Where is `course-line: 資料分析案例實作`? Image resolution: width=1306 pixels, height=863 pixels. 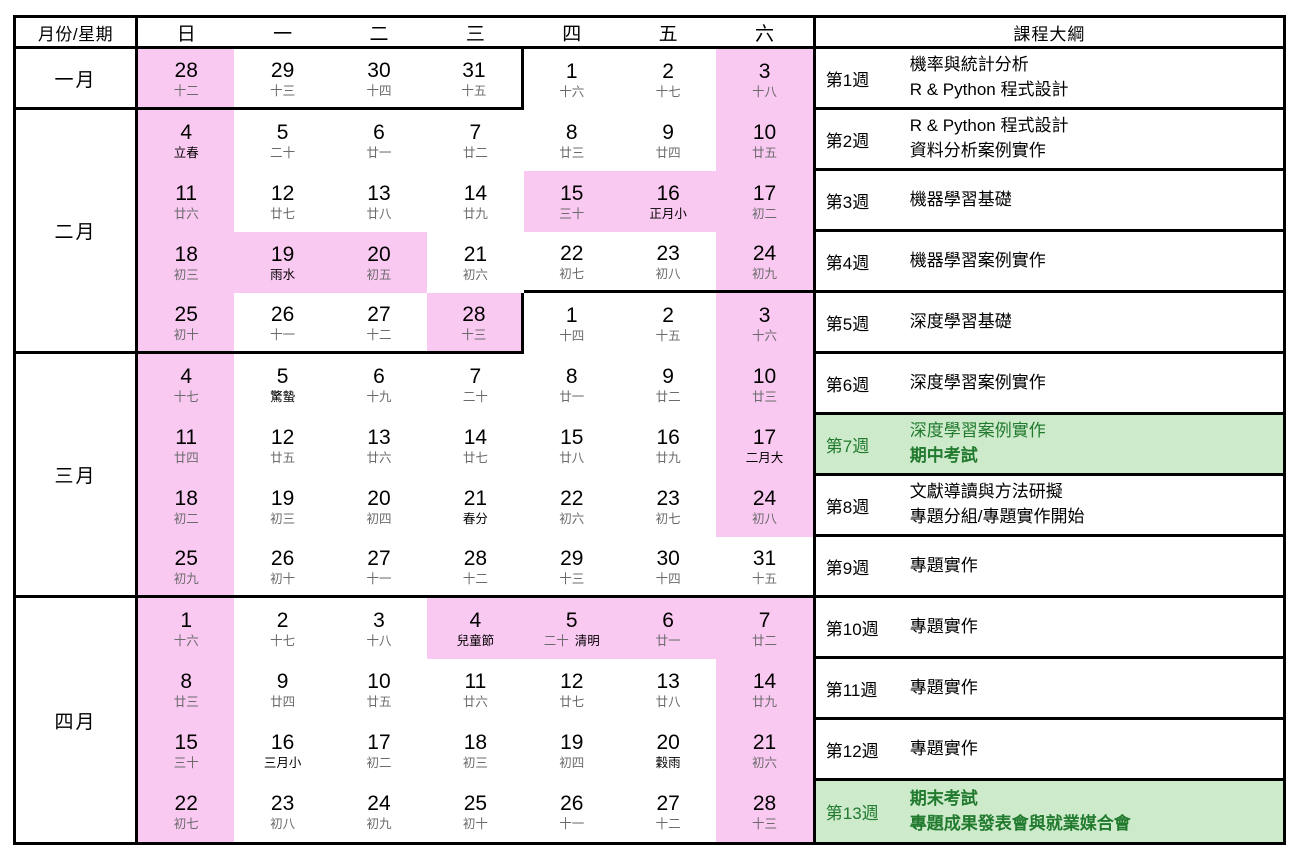 course-line: 資料分析案例實作 is located at coordinates (977, 150).